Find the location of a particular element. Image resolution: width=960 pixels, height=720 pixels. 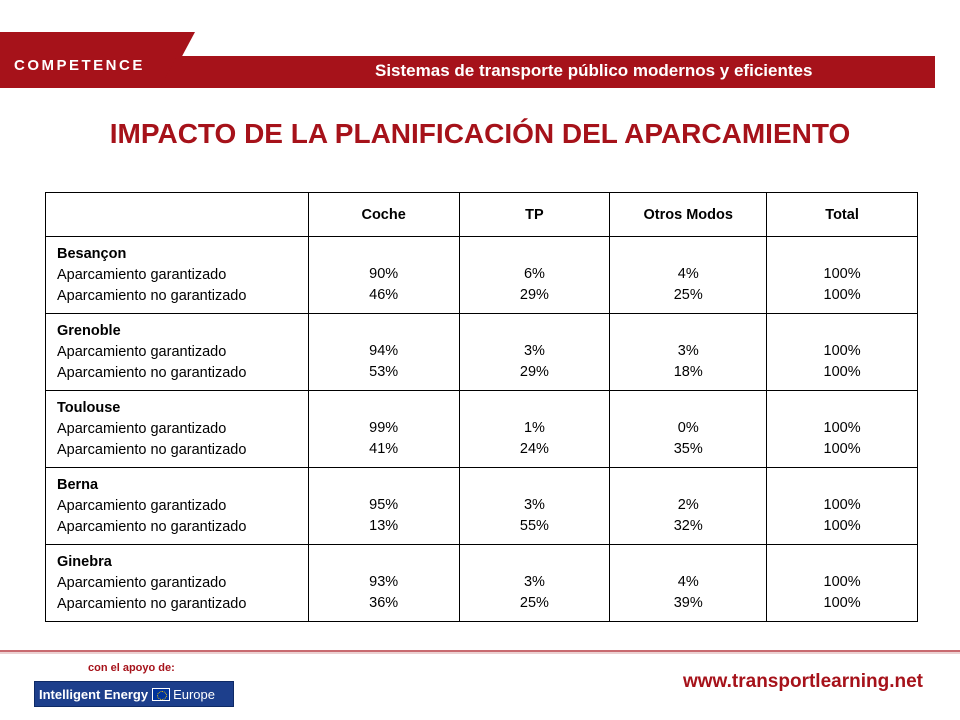

otros-cell: 3% 18% is located at coordinates (688, 352).